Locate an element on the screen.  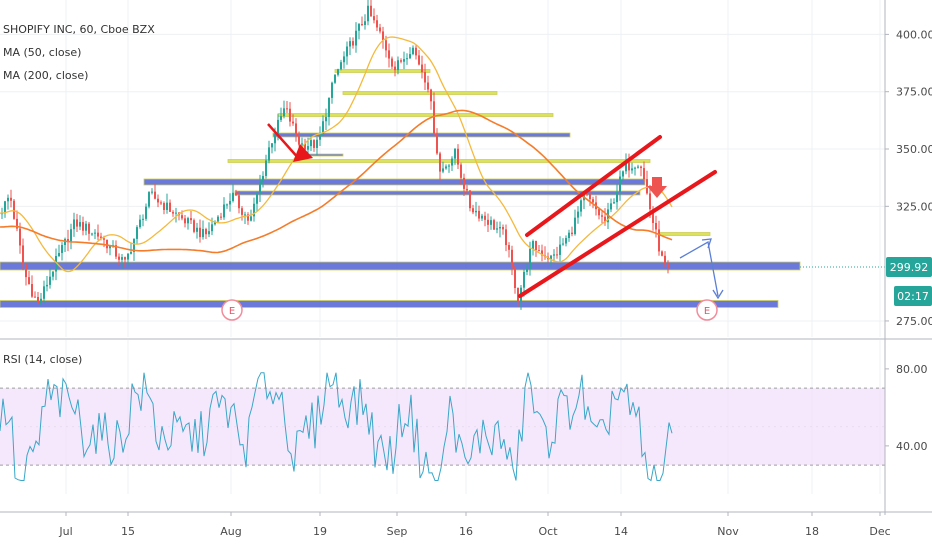
earnings-marker is located at coordinates (232, 310).